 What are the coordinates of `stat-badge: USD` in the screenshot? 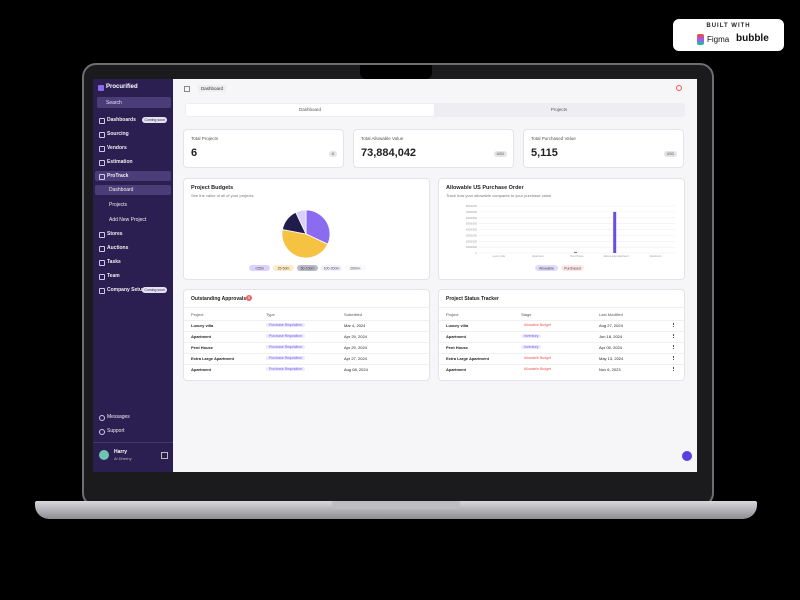 It's located at (500, 154).